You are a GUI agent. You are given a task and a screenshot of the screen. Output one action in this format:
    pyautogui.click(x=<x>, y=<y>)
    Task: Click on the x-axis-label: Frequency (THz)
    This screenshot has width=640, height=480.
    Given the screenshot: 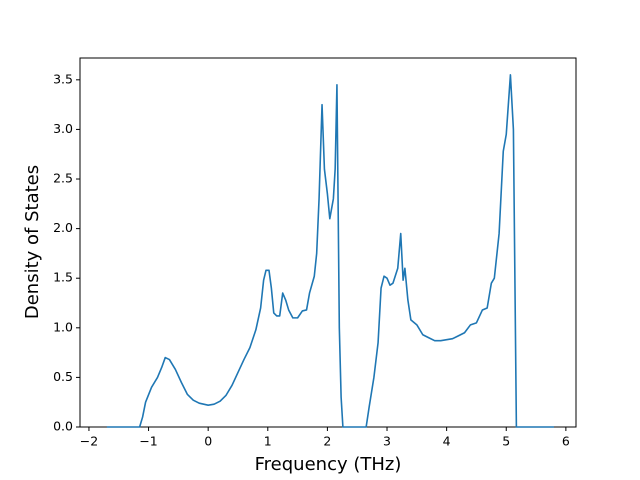 What is the action you would take?
    pyautogui.click(x=328, y=464)
    